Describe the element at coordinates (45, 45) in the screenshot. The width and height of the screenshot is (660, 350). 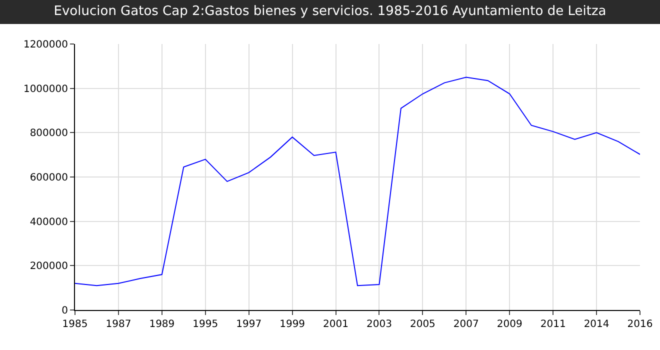
I see `y-tick-label: 1200000` at that location.